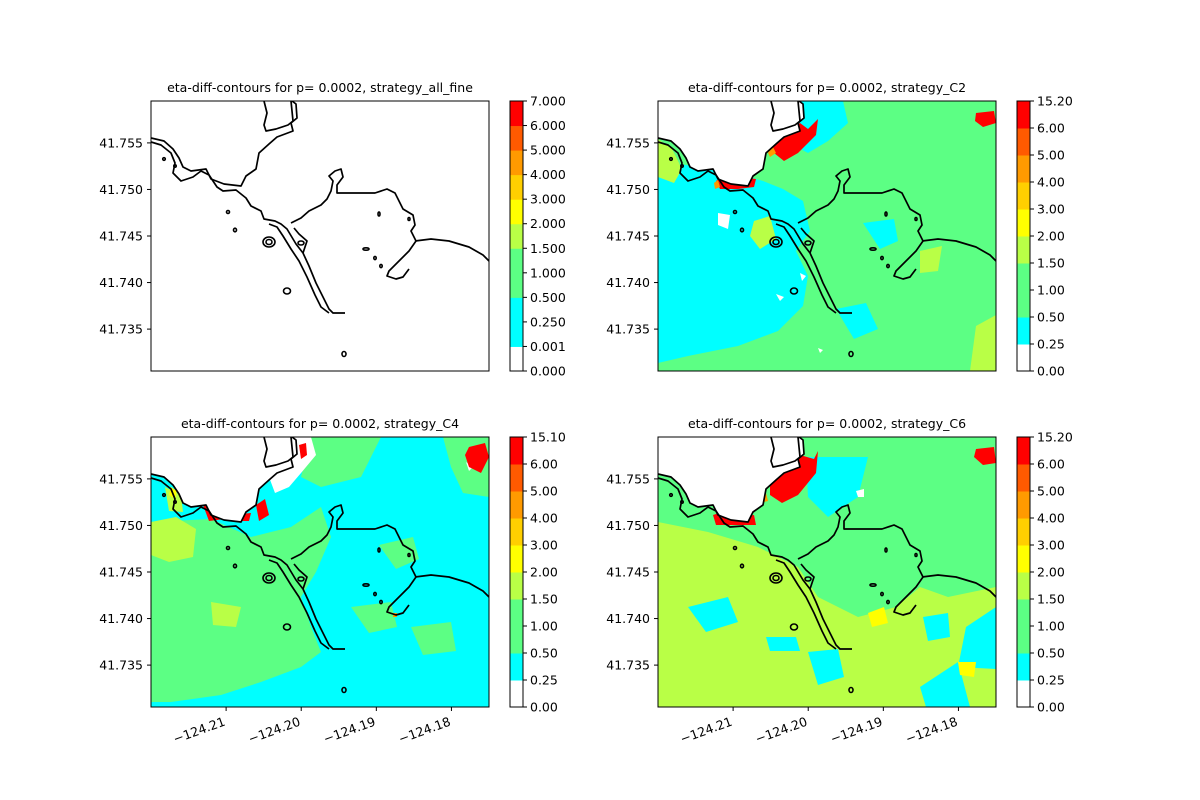 This screenshot has height=800, width=1200. What do you see at coordinates (1051, 182) in the screenshot?
I see `colorbar-tick-label: 4.00` at bounding box center [1051, 182].